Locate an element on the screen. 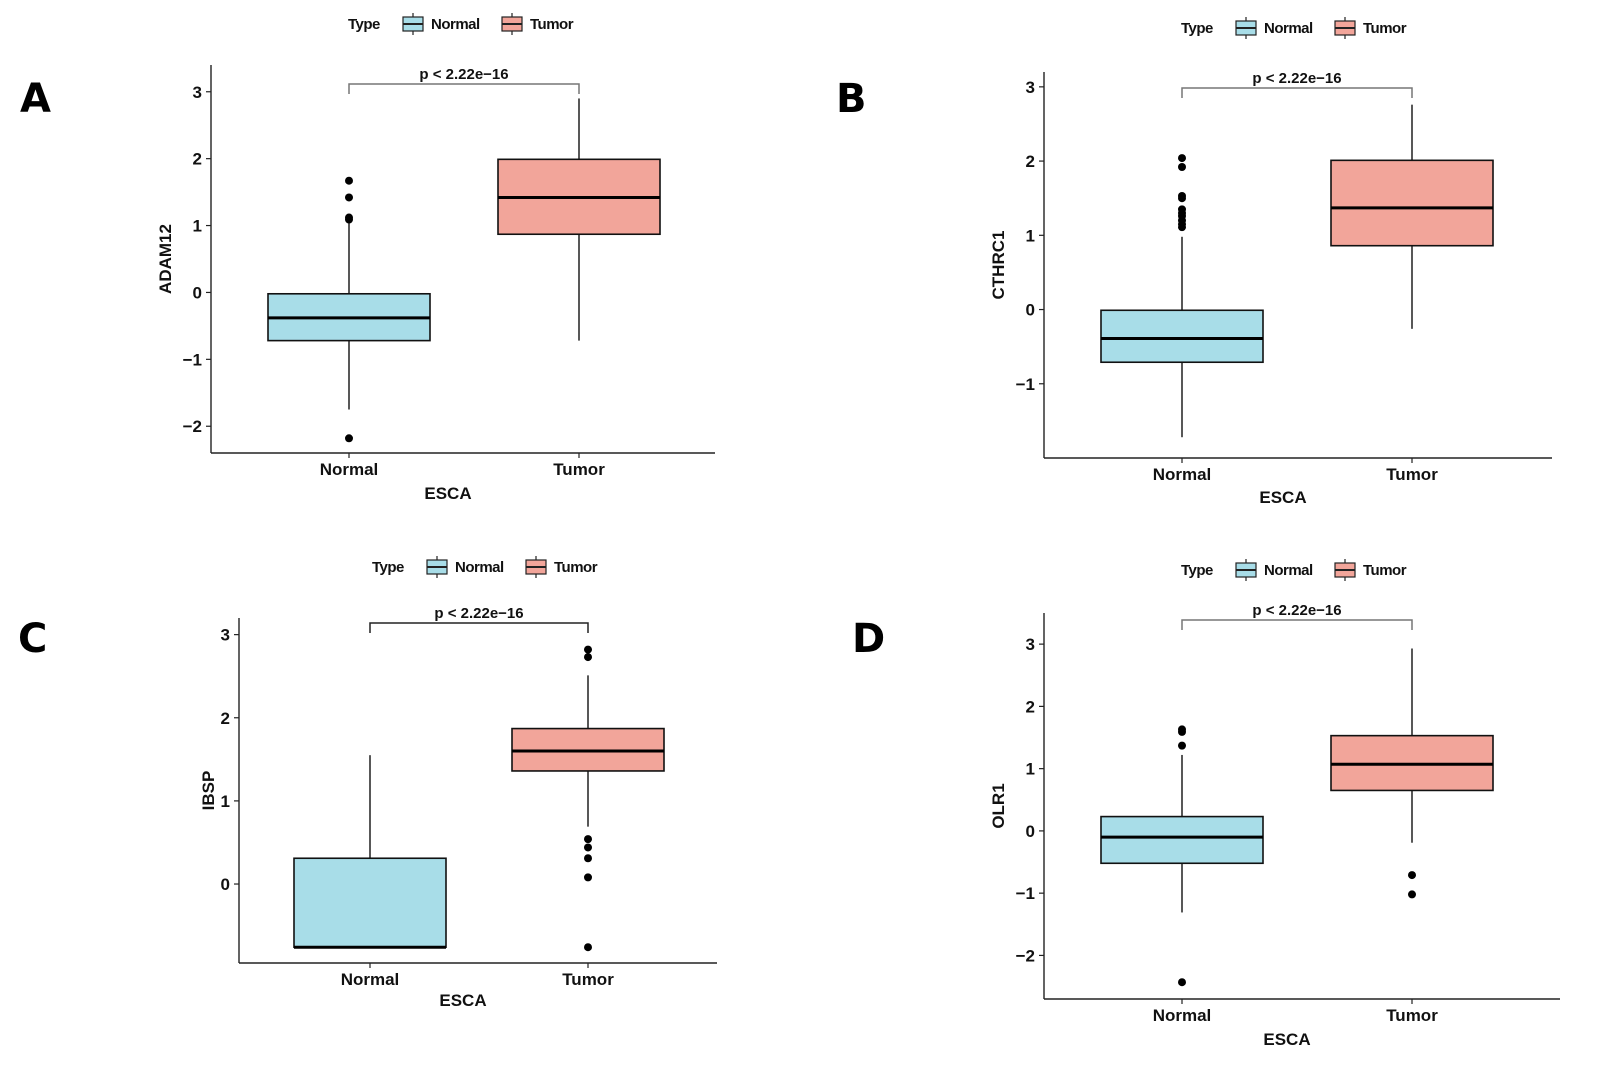 Image resolution: width=1600 pixels, height=1080 pixels. panel-letter: D is located at coordinates (868, 639).